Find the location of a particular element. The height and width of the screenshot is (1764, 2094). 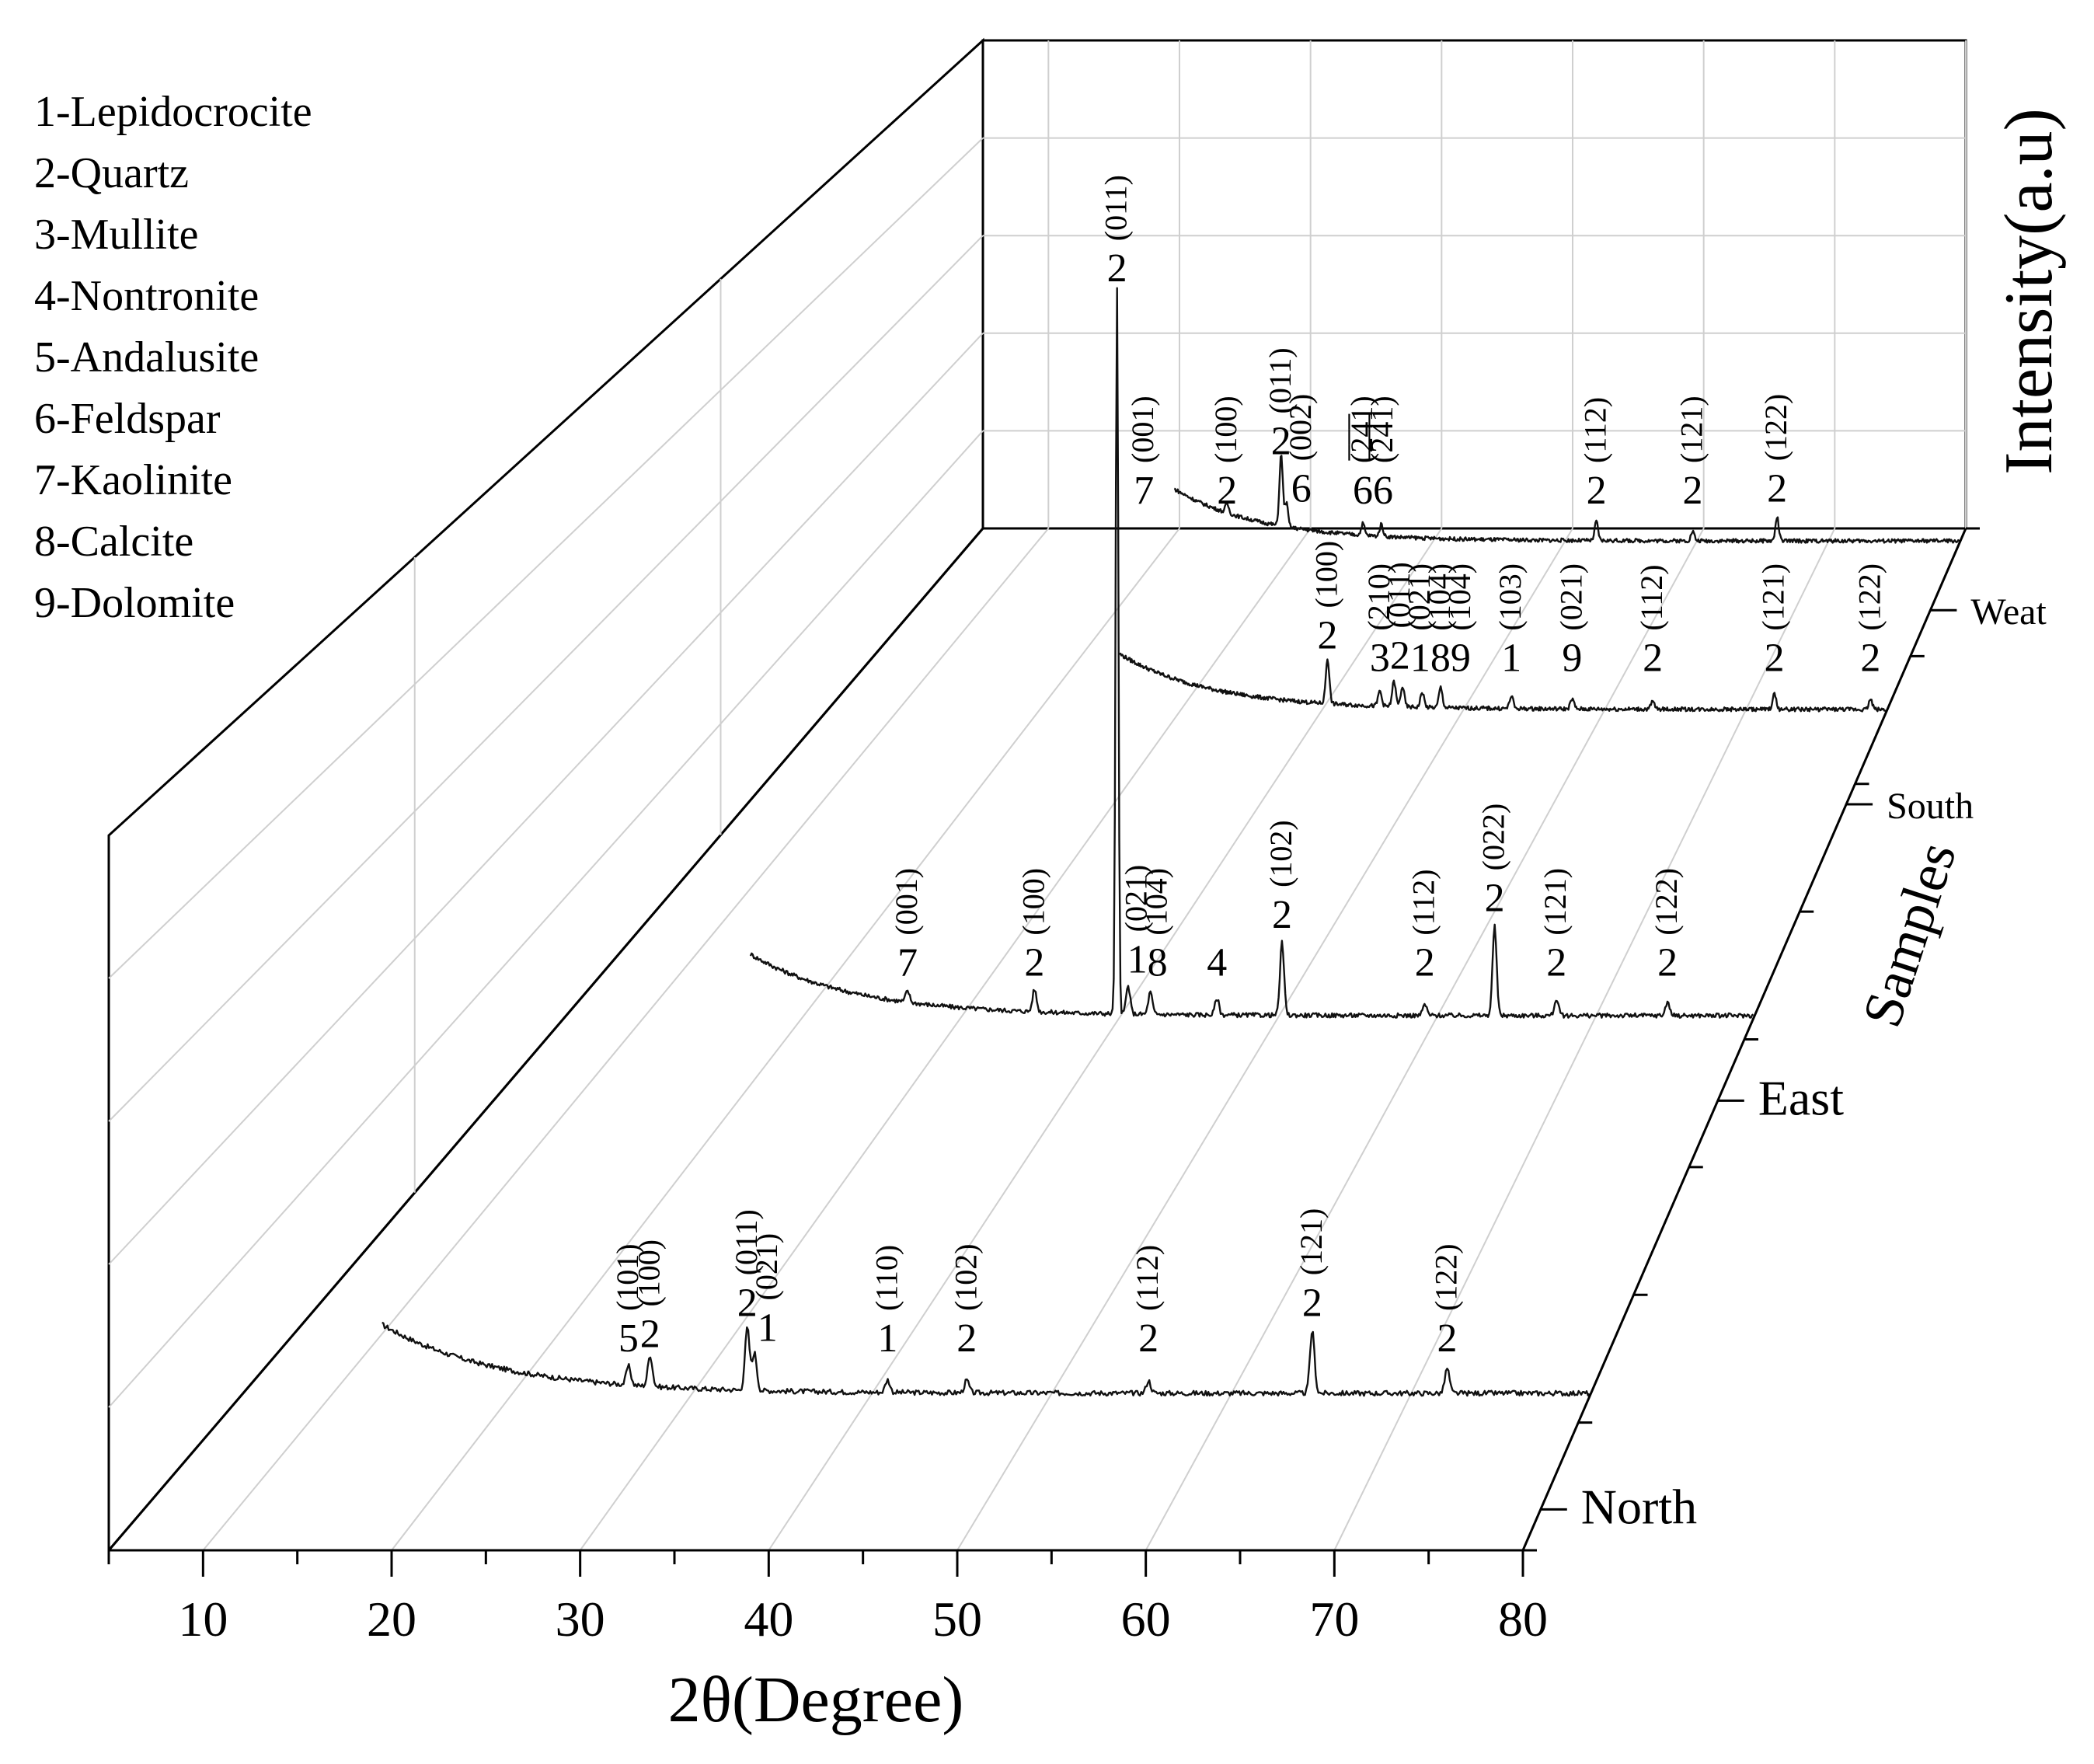

peak-hkl-label: (101) is located at coordinates (628, 1277).